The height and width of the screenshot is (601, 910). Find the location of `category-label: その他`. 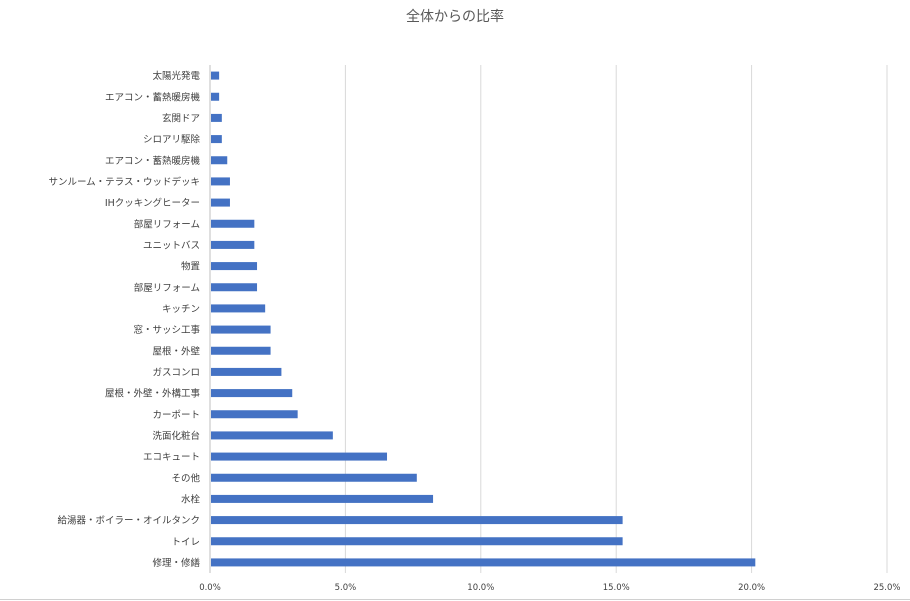

category-label: その他 is located at coordinates (185, 478).